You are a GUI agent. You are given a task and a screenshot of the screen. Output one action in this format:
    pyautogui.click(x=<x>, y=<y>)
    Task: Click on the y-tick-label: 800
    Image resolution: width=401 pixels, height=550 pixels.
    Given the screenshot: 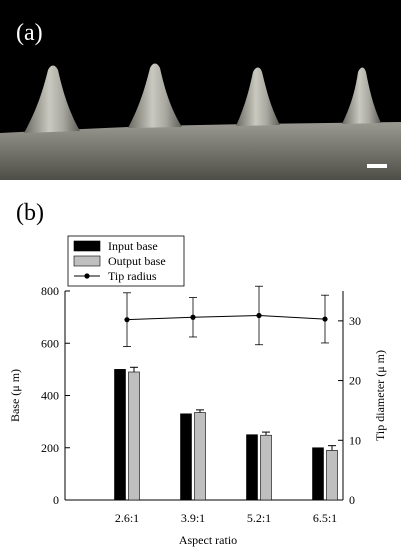 What is the action you would take?
    pyautogui.click(x=50, y=291)
    